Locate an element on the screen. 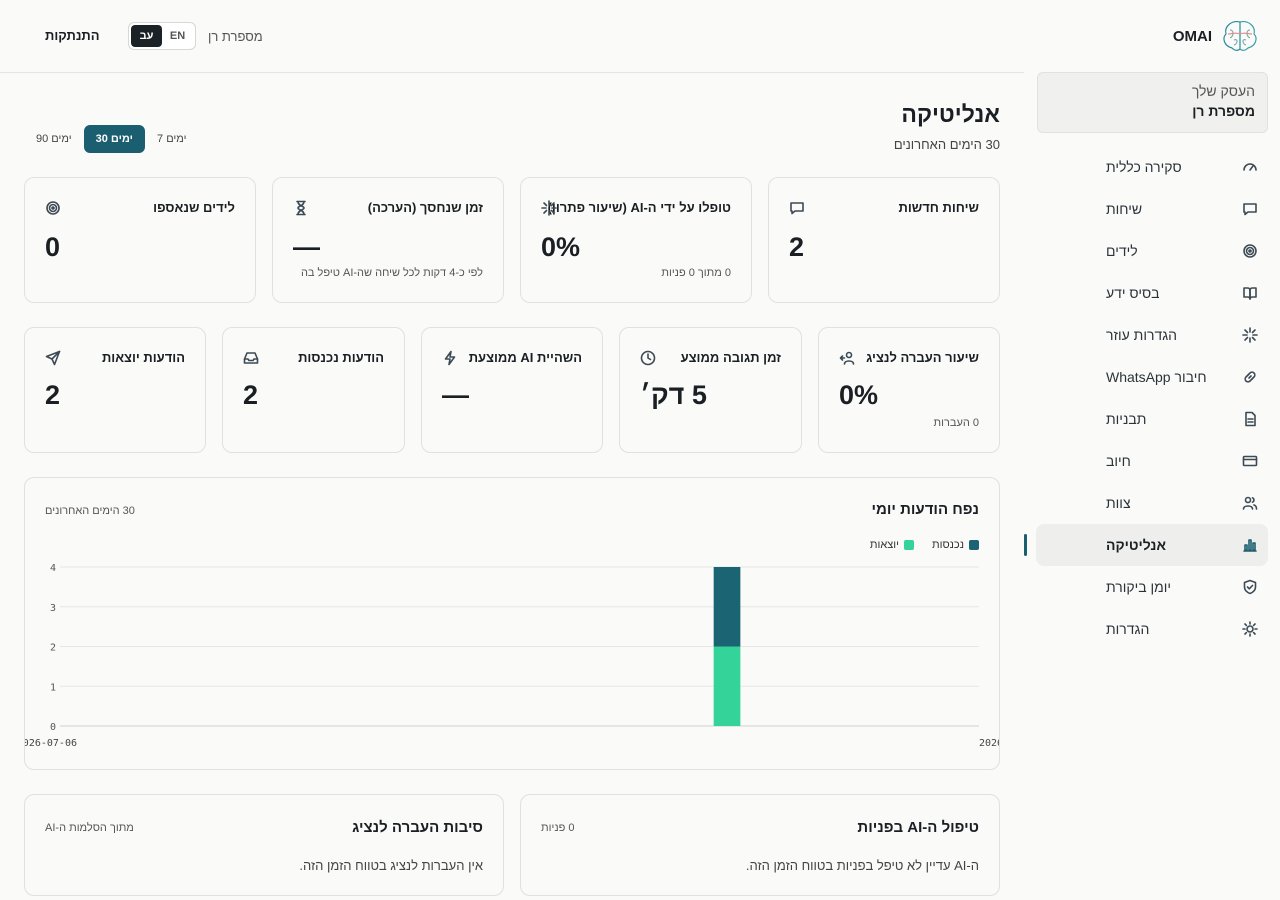 This screenshot has height=900, width=1280. sidebar-item-label: שיחות is located at coordinates (1124, 209).